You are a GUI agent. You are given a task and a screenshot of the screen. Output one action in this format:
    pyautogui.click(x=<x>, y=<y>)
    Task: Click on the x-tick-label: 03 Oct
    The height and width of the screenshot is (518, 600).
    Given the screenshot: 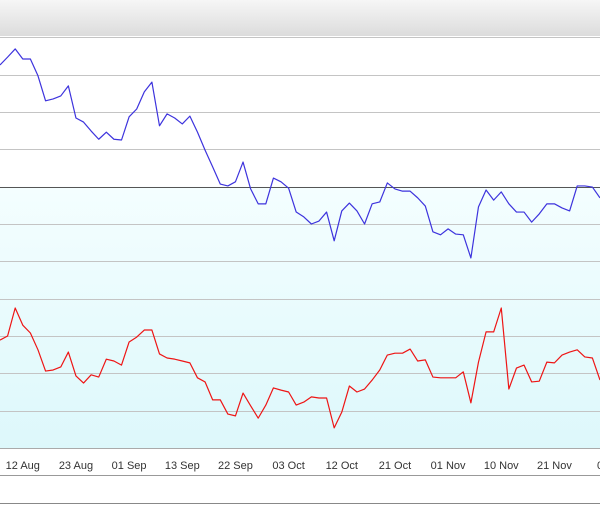 What is the action you would take?
    pyautogui.click(x=288, y=466)
    